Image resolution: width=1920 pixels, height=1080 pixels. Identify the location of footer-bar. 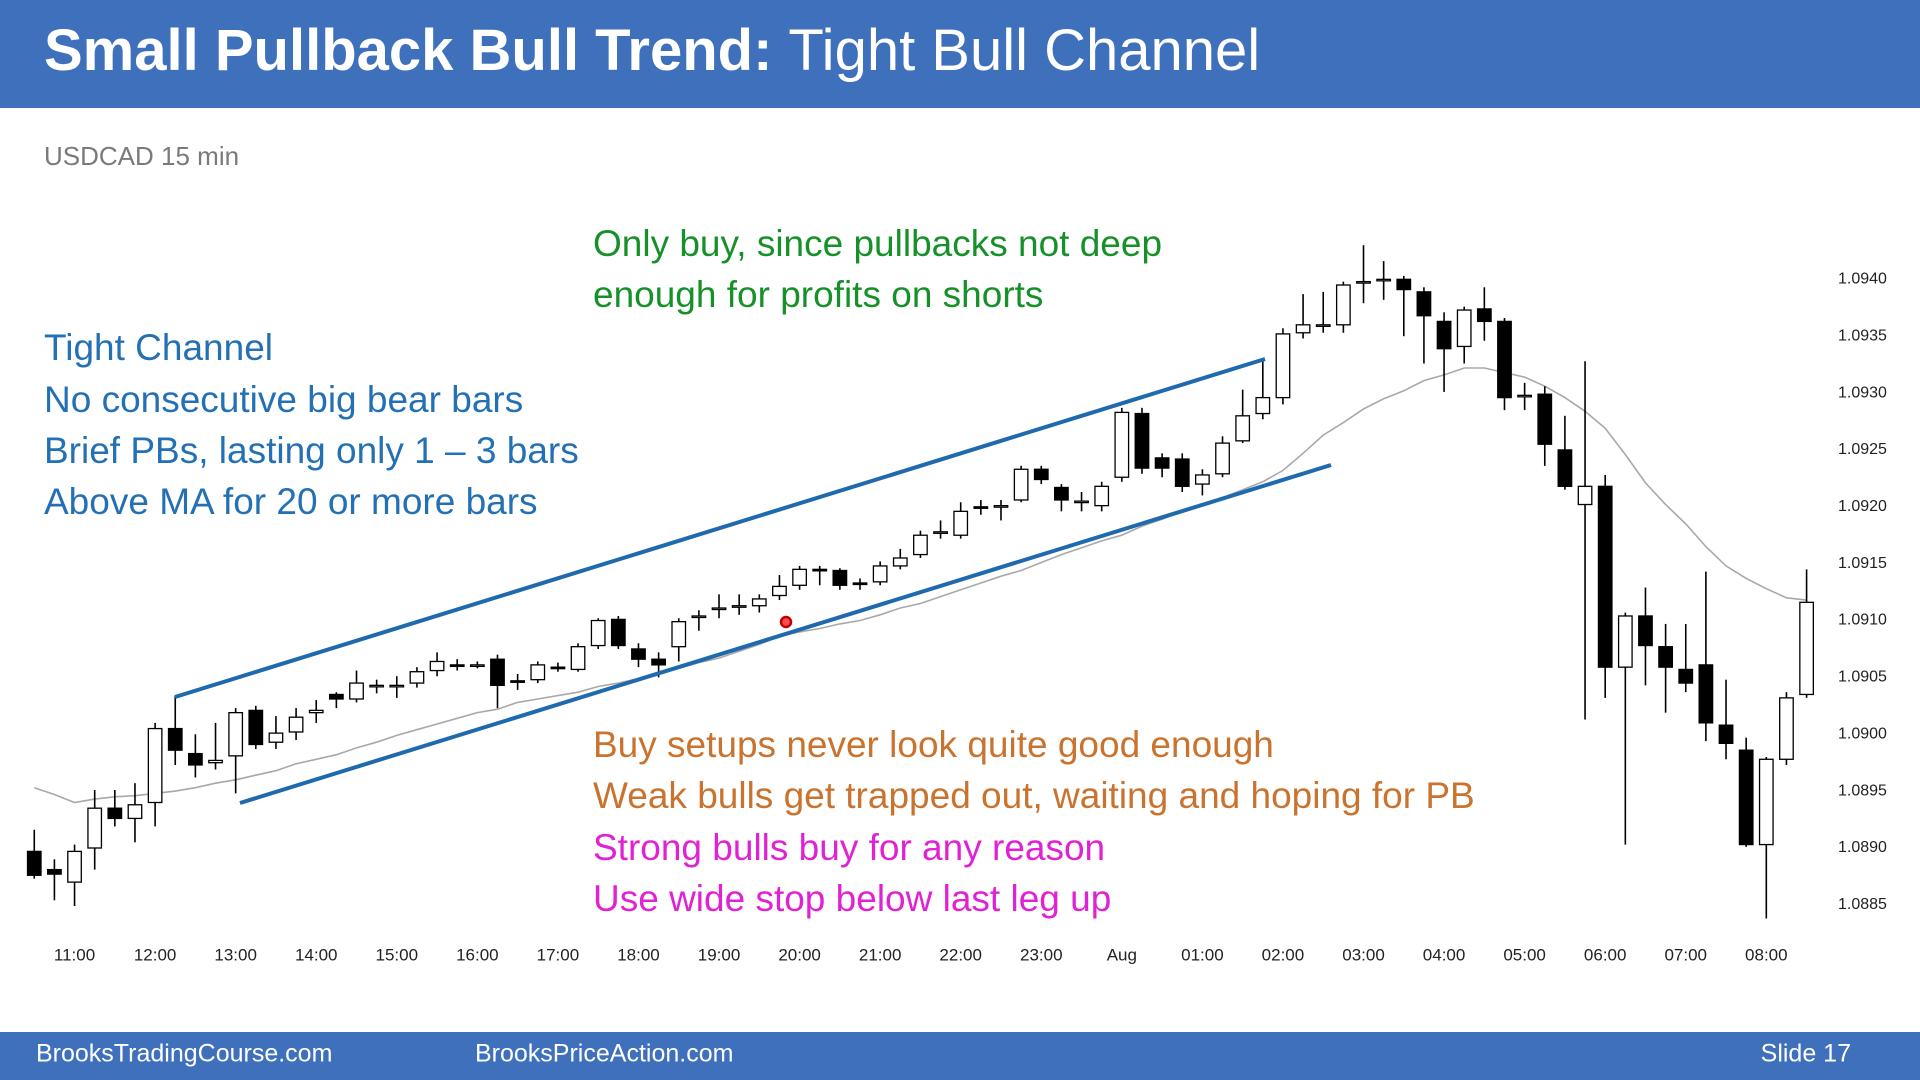
(960, 1056).